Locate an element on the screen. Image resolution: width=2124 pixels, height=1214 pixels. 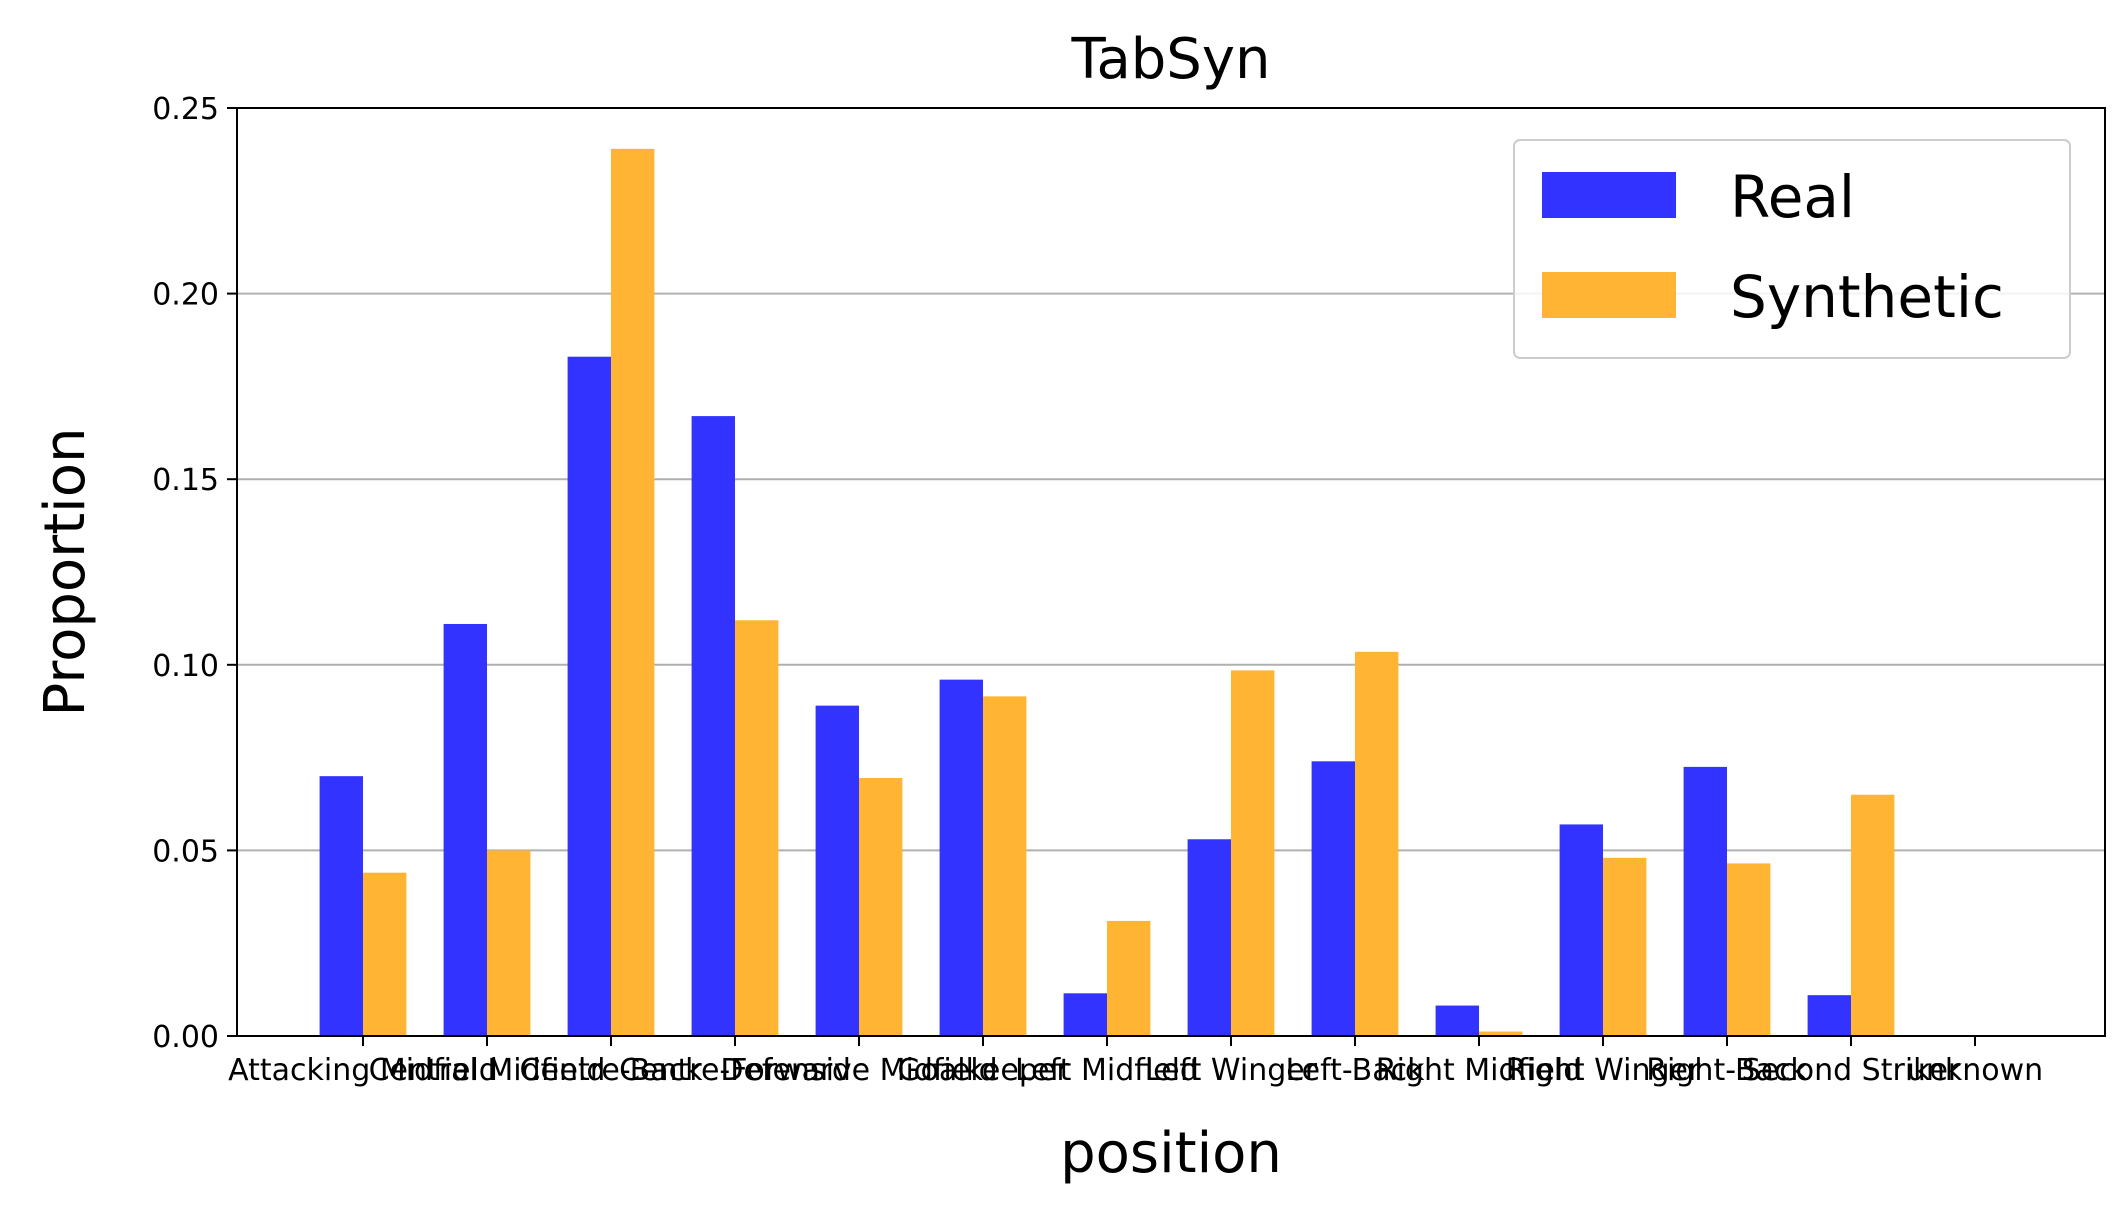
x-tick-label: Attacking Midfield is located at coordinates (363, 1070).